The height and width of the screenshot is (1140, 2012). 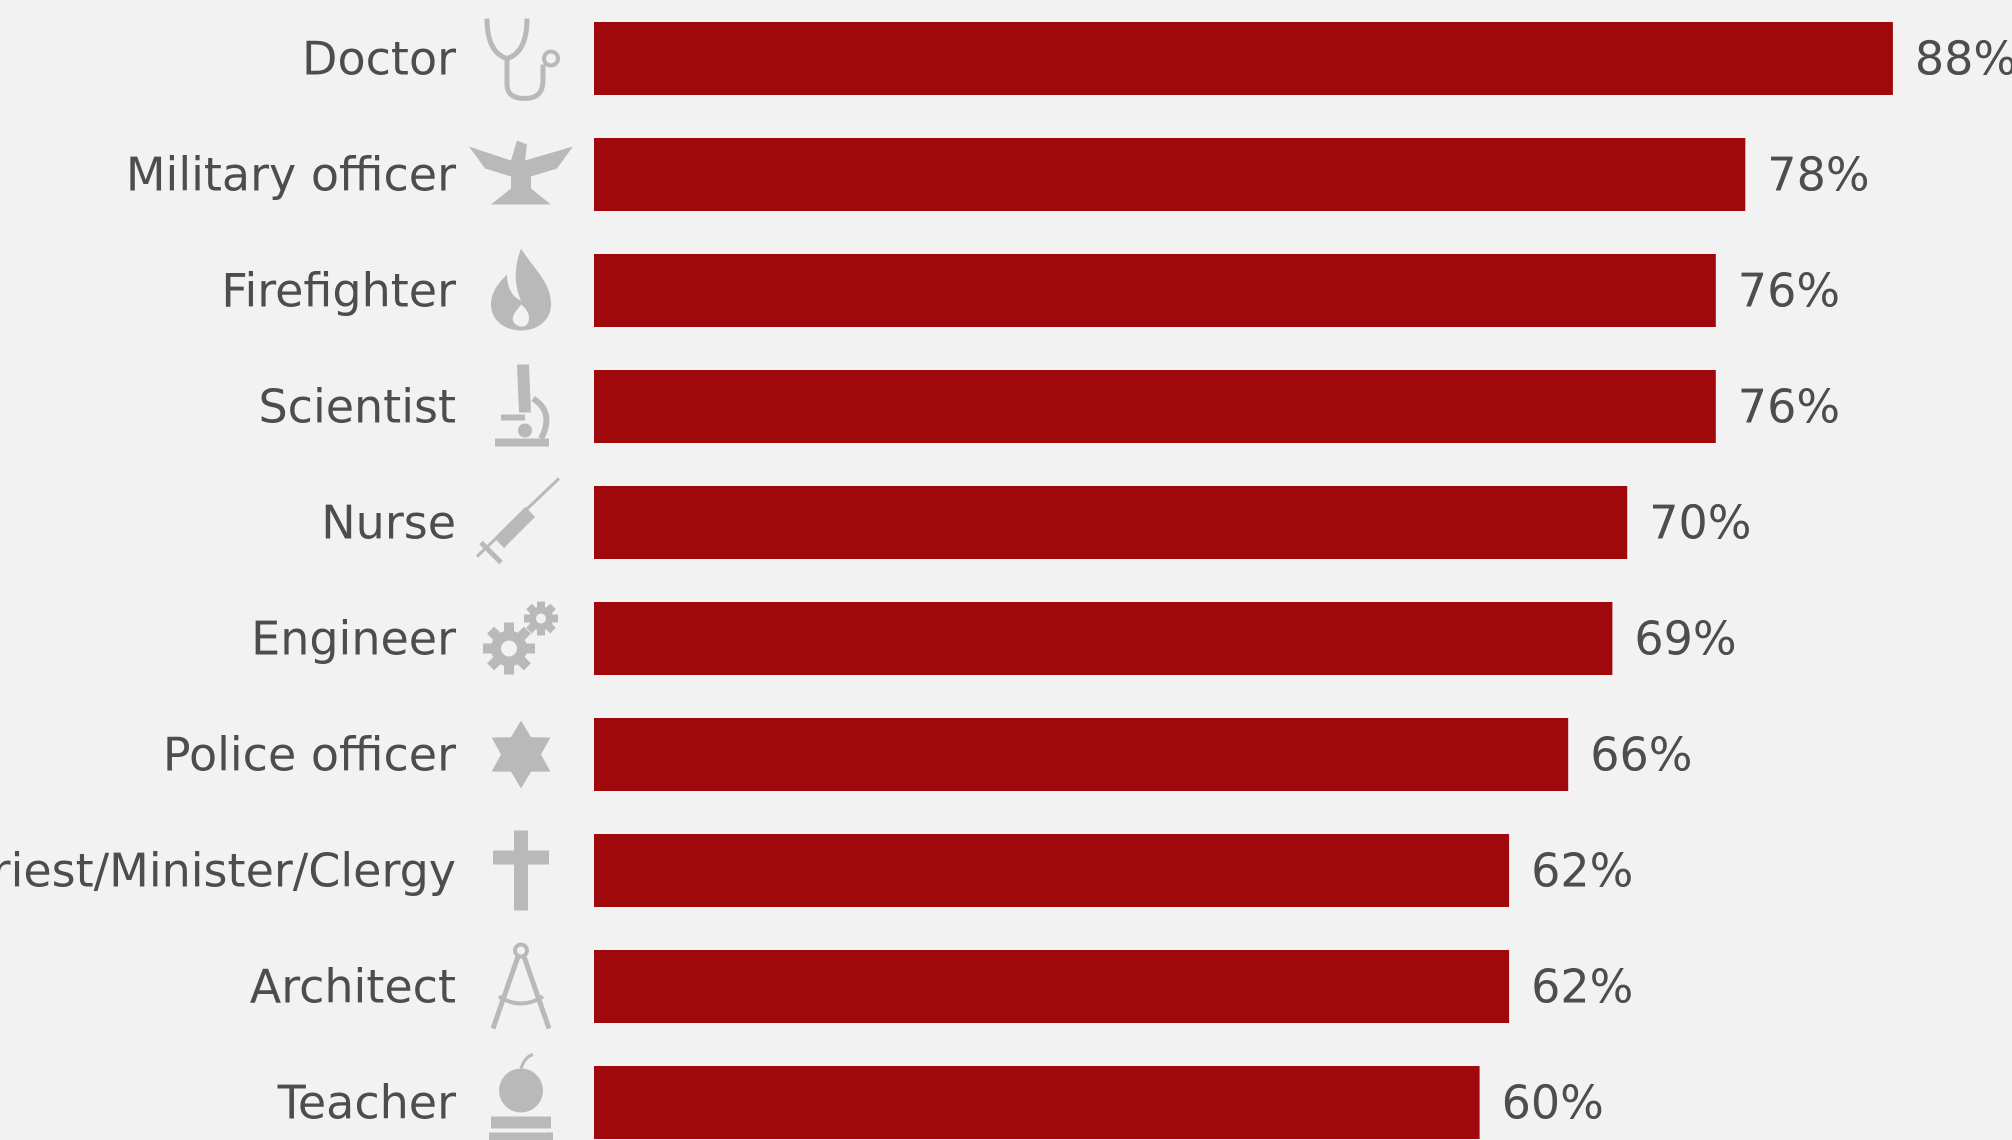 What do you see at coordinates (357, 407) in the screenshot?
I see `category-label: Scientist` at bounding box center [357, 407].